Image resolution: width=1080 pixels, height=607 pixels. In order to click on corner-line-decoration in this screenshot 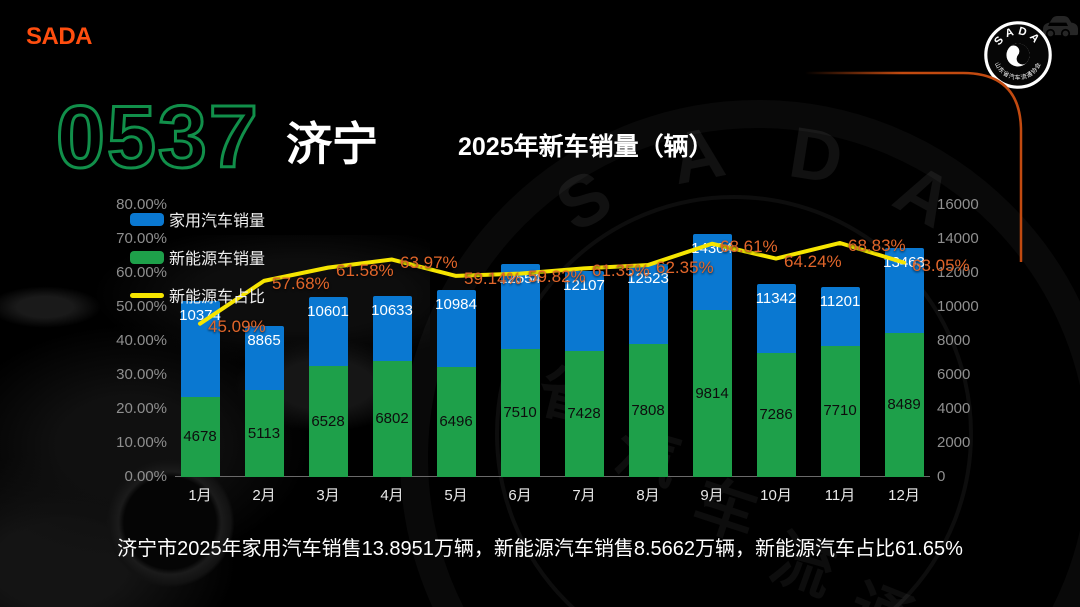, I will do `click(914, 166)`.